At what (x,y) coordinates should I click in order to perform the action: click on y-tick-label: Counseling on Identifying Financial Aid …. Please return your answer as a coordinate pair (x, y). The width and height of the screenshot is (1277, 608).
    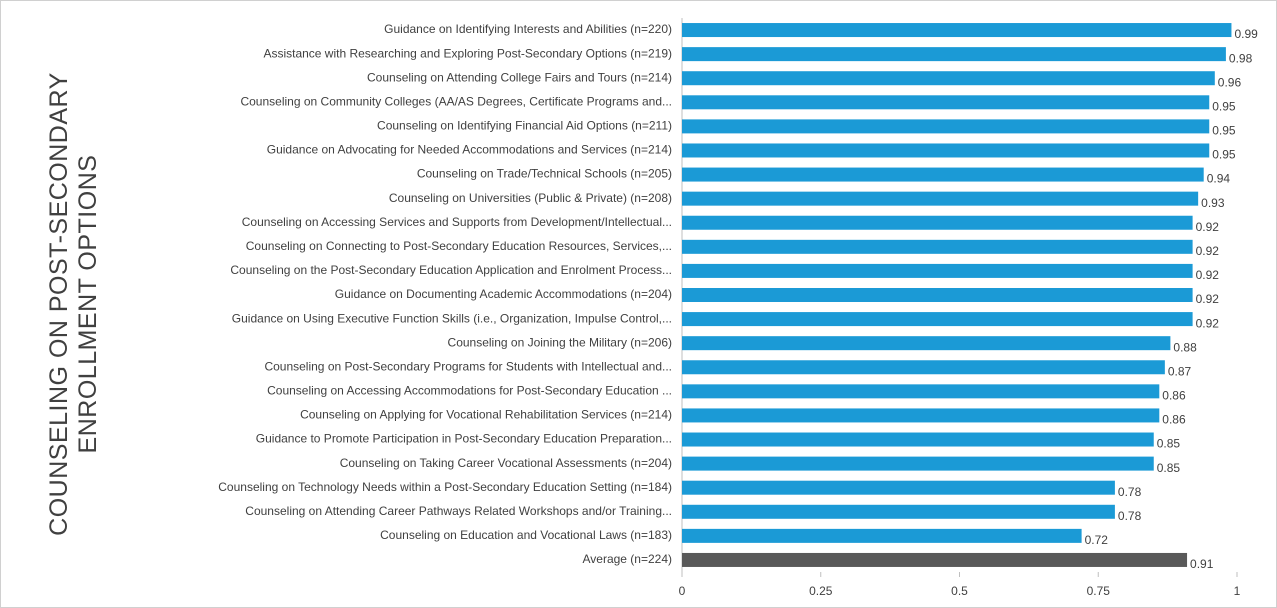
    Looking at the image, I should click on (524, 126).